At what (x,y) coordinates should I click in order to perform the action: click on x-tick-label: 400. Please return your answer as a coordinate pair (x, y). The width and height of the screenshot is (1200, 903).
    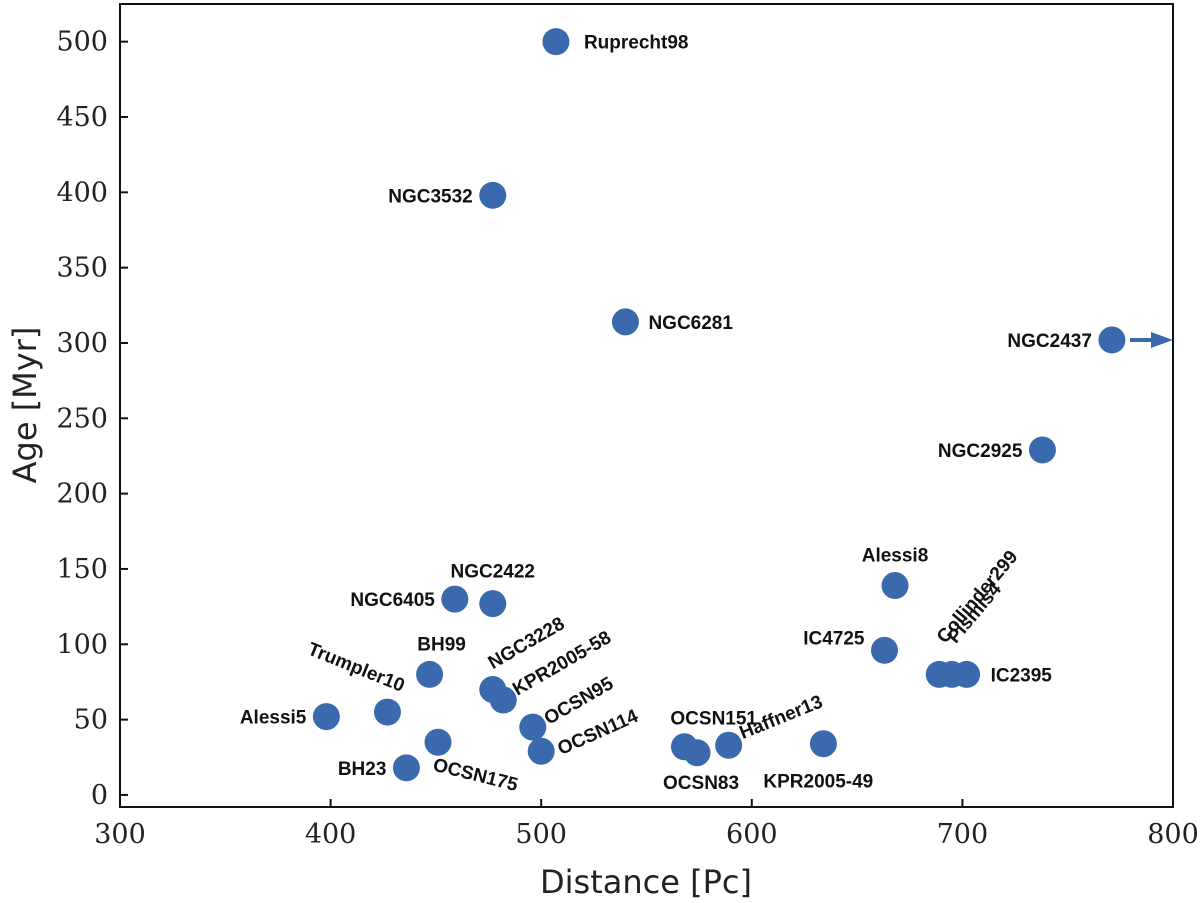
    Looking at the image, I should click on (331, 834).